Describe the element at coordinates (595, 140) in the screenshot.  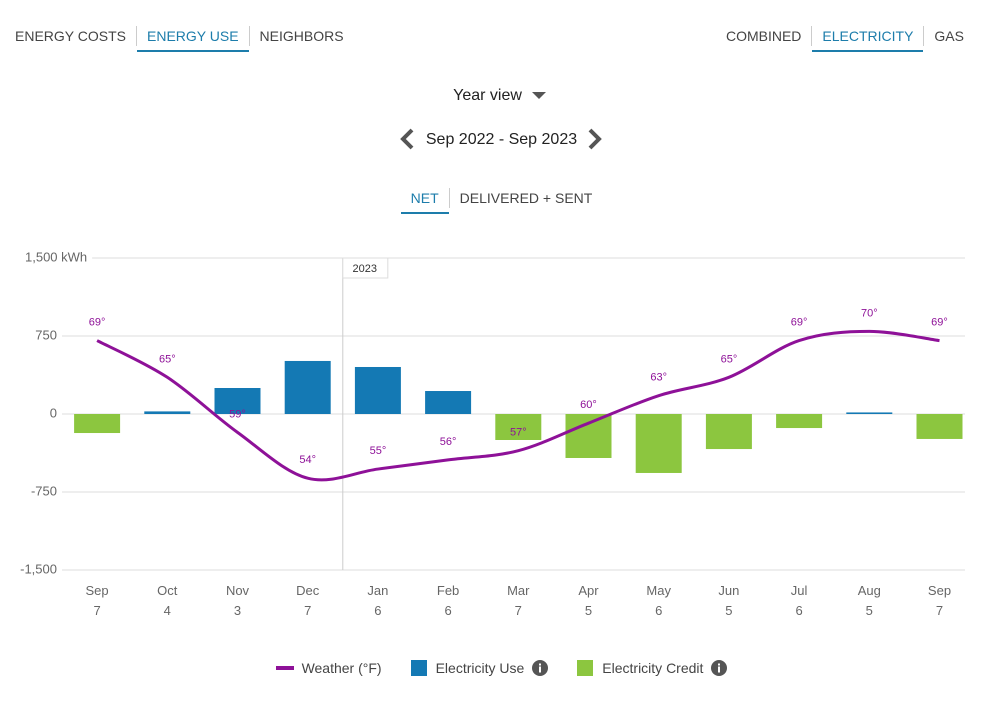
I see `next-button` at that location.